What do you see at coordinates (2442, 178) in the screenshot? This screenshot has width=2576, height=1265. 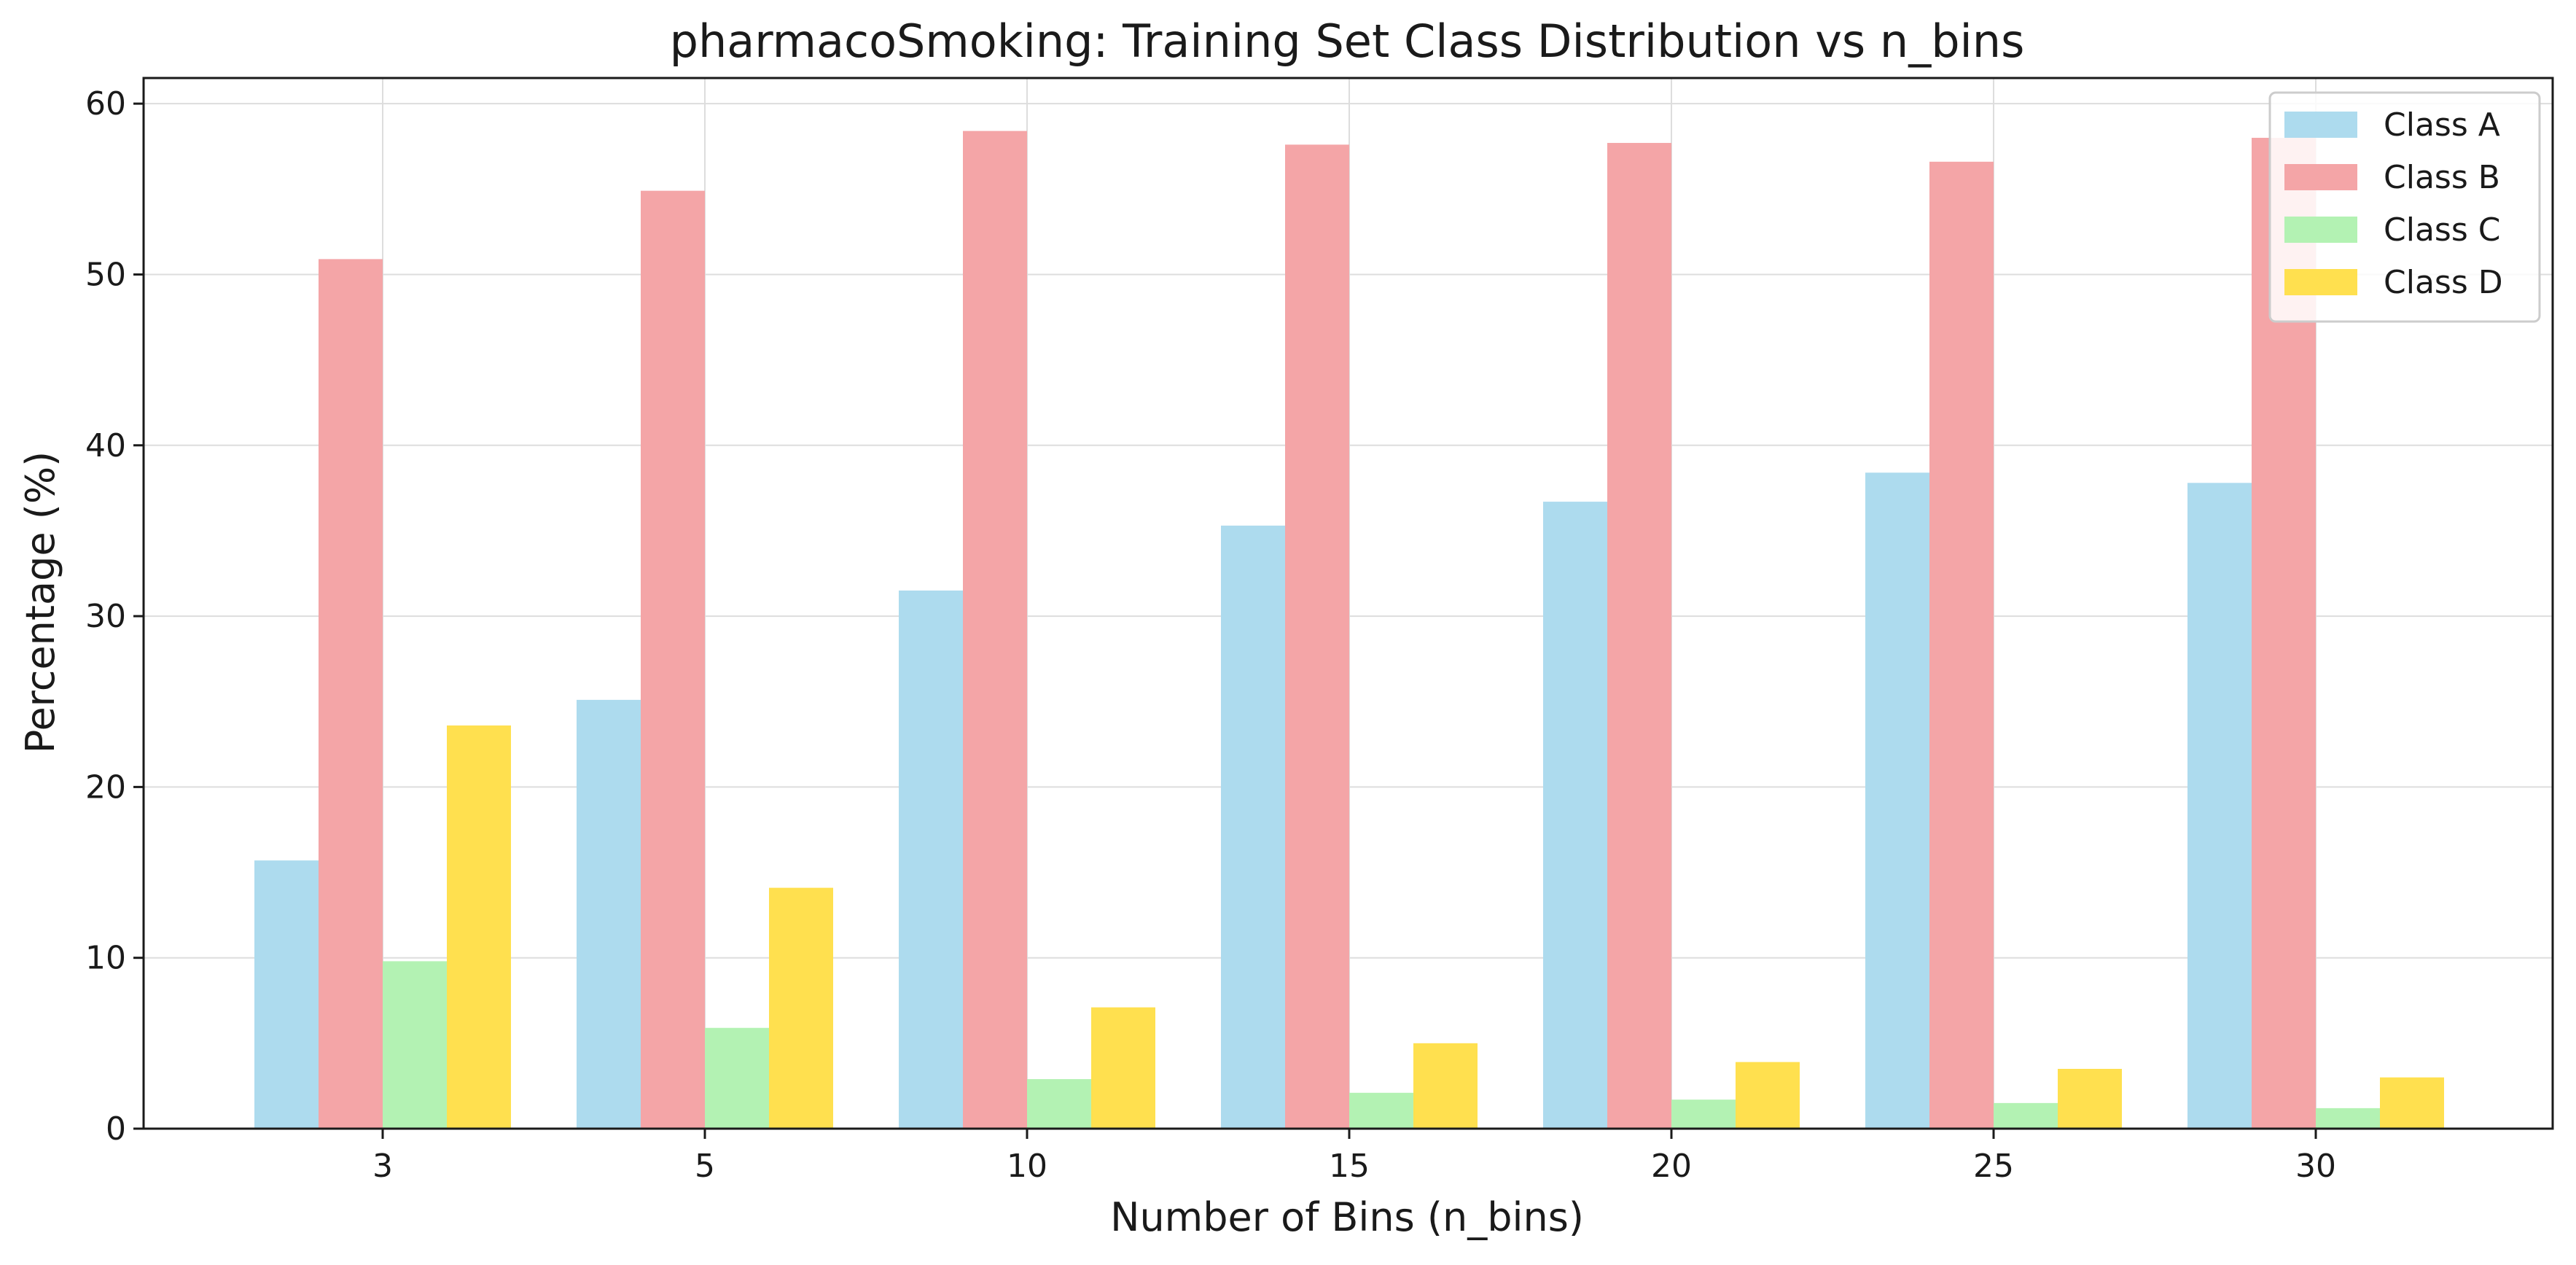 I see `legend-label: Class B` at bounding box center [2442, 178].